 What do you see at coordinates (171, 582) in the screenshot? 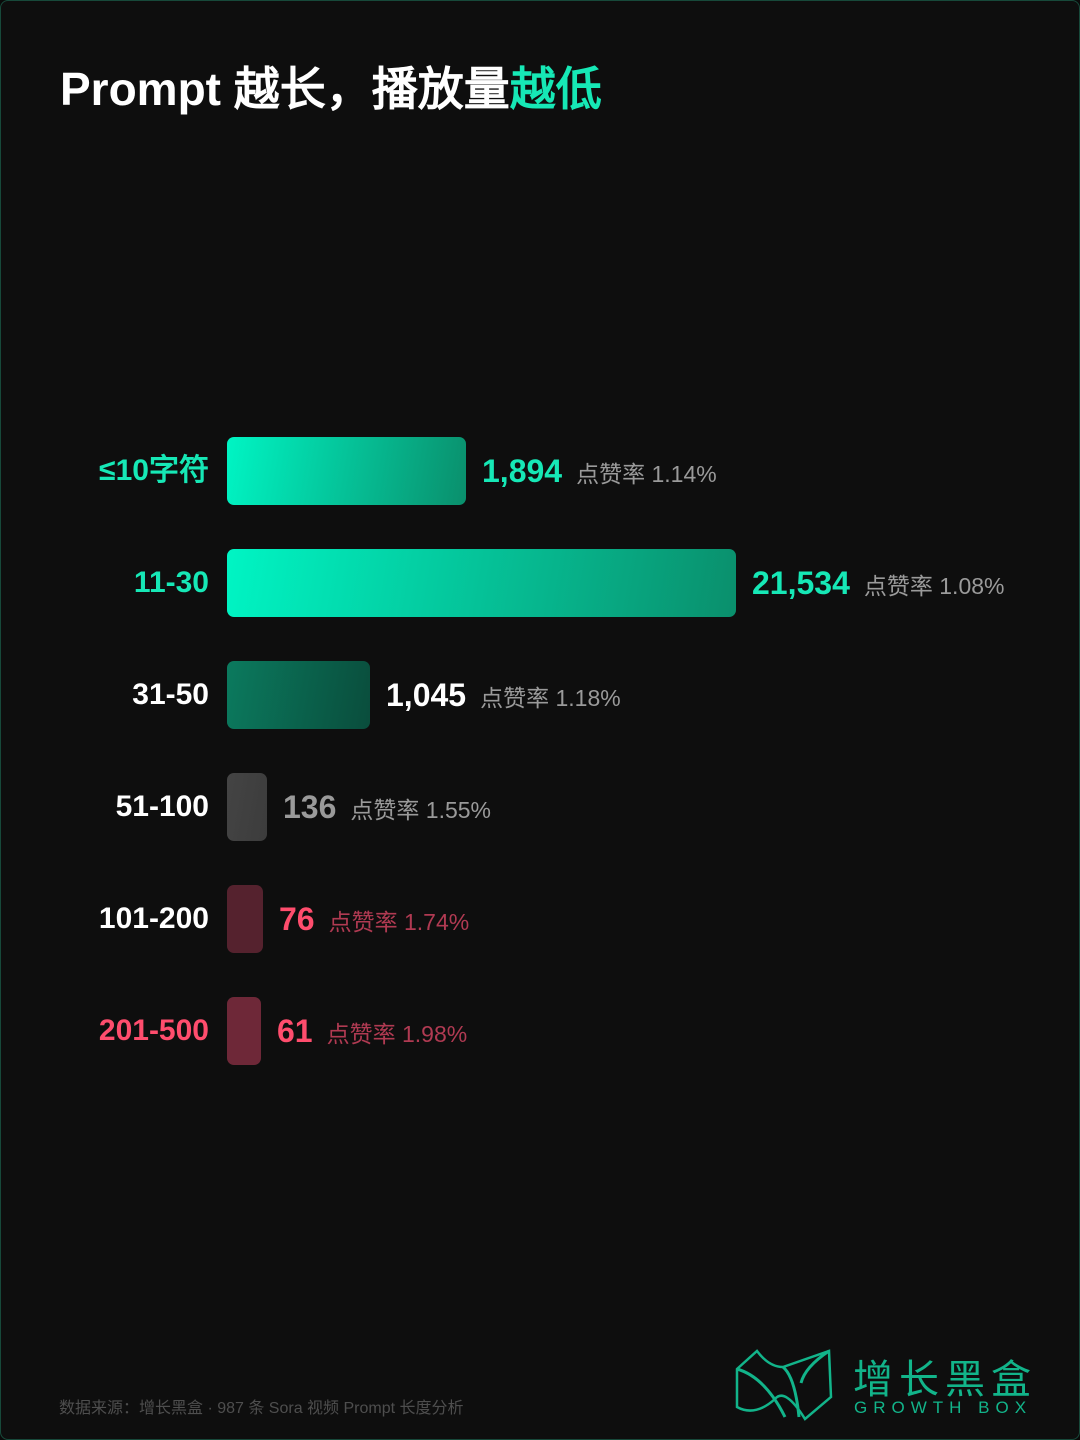
I see `category-label: 11-30` at bounding box center [171, 582].